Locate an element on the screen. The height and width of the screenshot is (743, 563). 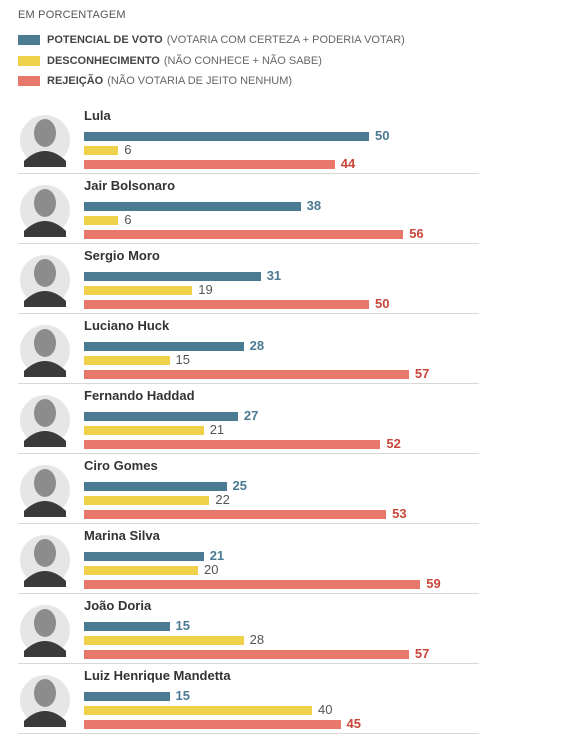
candidate-name: Sergio Moro is located at coordinates (122, 255).